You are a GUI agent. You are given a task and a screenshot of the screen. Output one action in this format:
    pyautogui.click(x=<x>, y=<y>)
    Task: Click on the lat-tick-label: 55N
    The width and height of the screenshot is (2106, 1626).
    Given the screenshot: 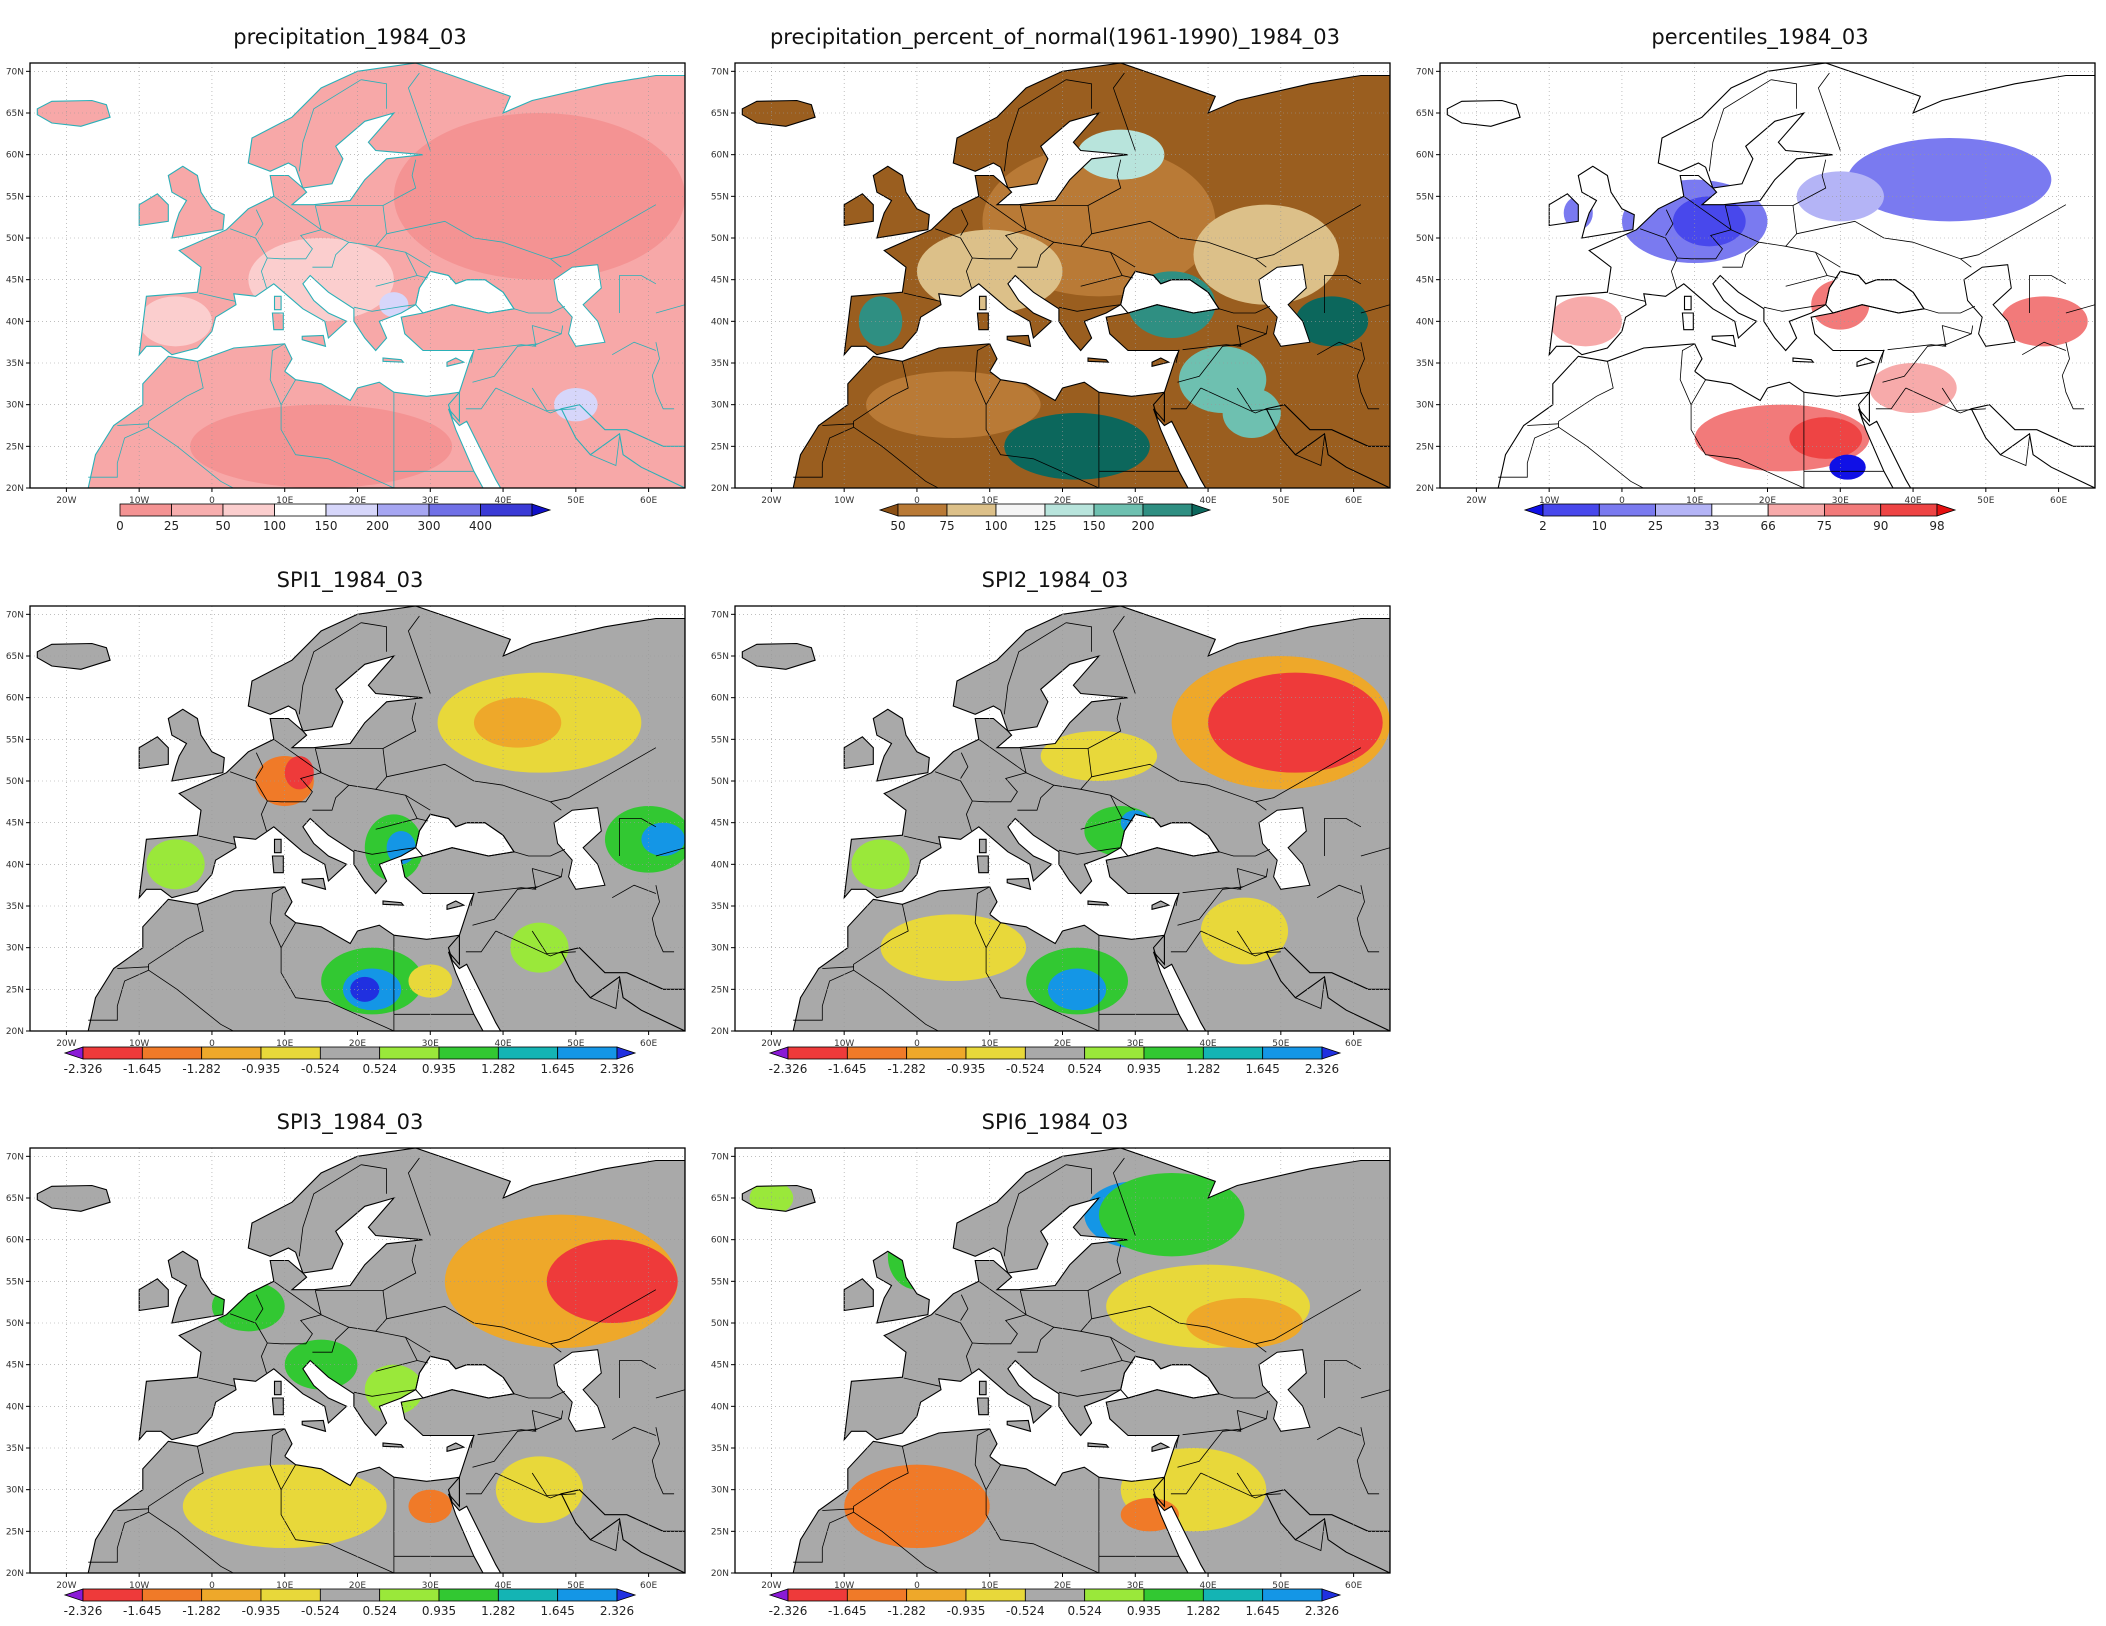 What is the action you would take?
    pyautogui.click(x=15, y=1282)
    